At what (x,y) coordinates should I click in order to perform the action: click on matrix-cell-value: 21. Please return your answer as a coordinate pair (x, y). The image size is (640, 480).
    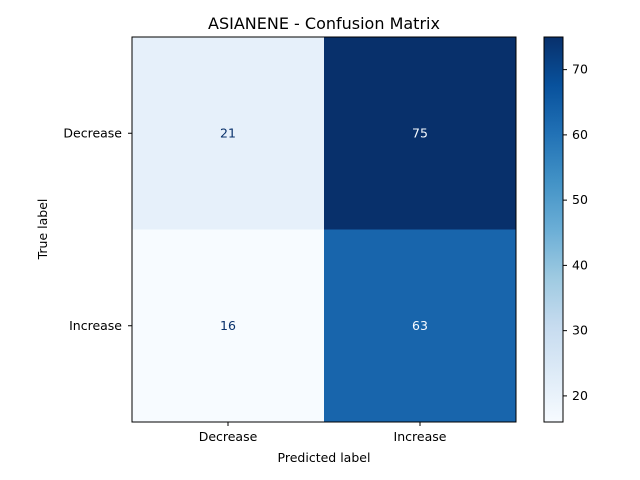
    Looking at the image, I should click on (228, 132).